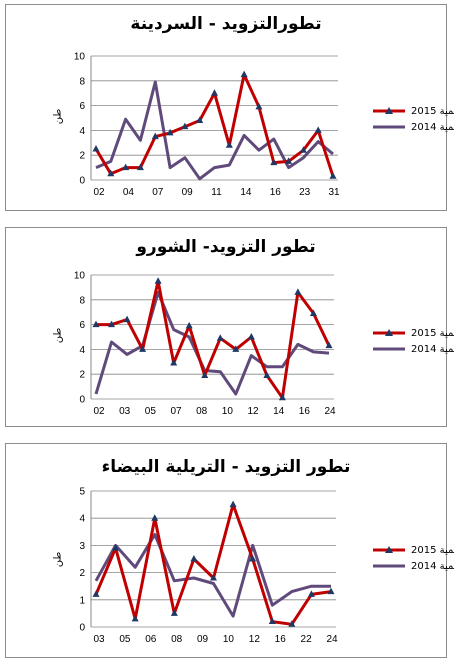  What do you see at coordinates (255, 639) in the screenshot?
I see `x-tick-label: 12` at bounding box center [255, 639].